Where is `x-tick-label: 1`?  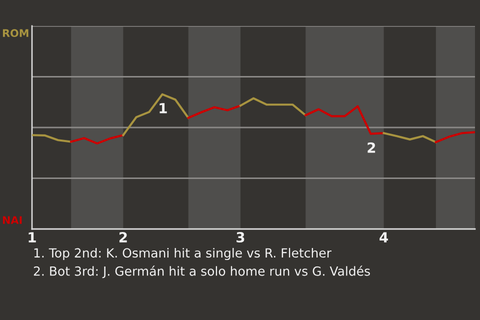
x-tick-label: 1 is located at coordinates (32, 237).